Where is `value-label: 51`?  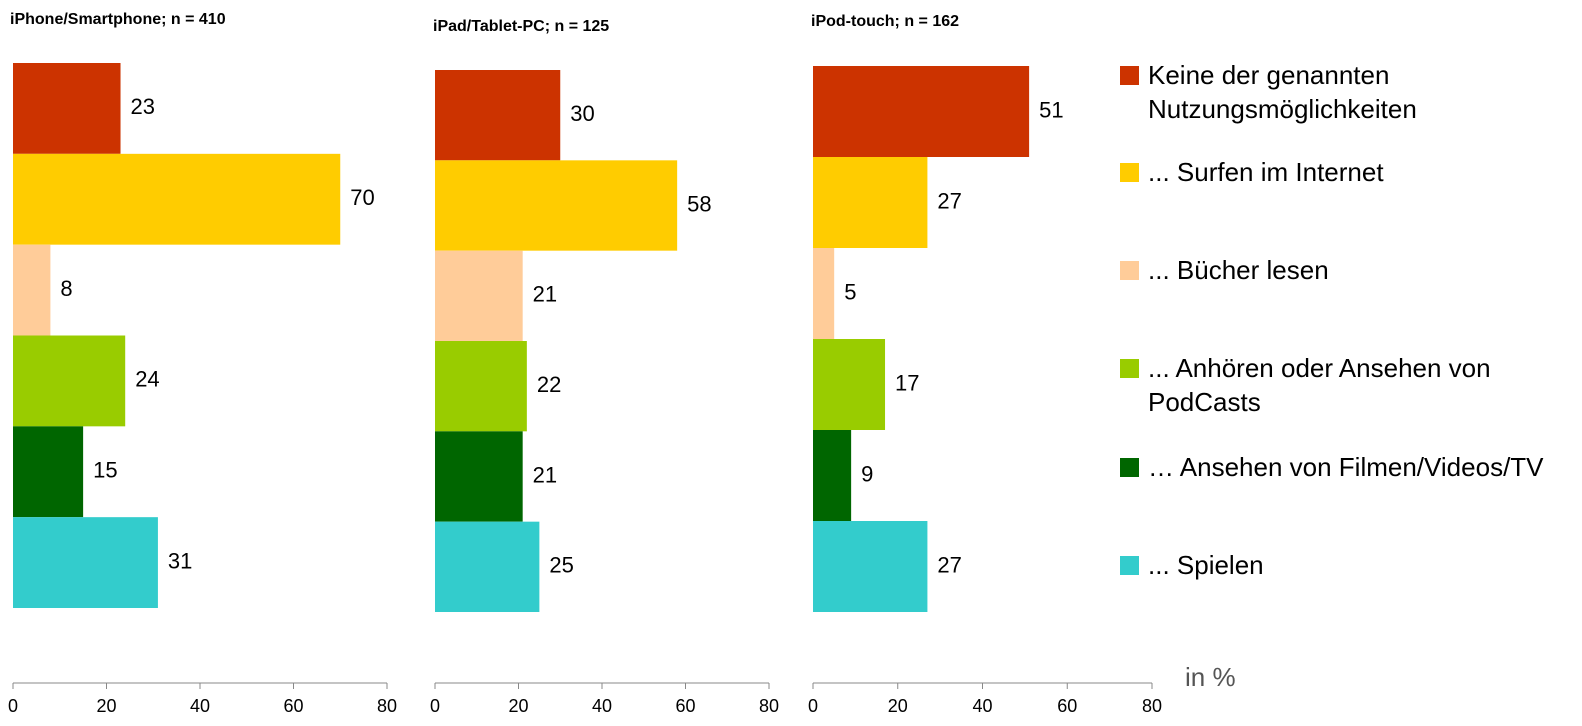 value-label: 51 is located at coordinates (1051, 109).